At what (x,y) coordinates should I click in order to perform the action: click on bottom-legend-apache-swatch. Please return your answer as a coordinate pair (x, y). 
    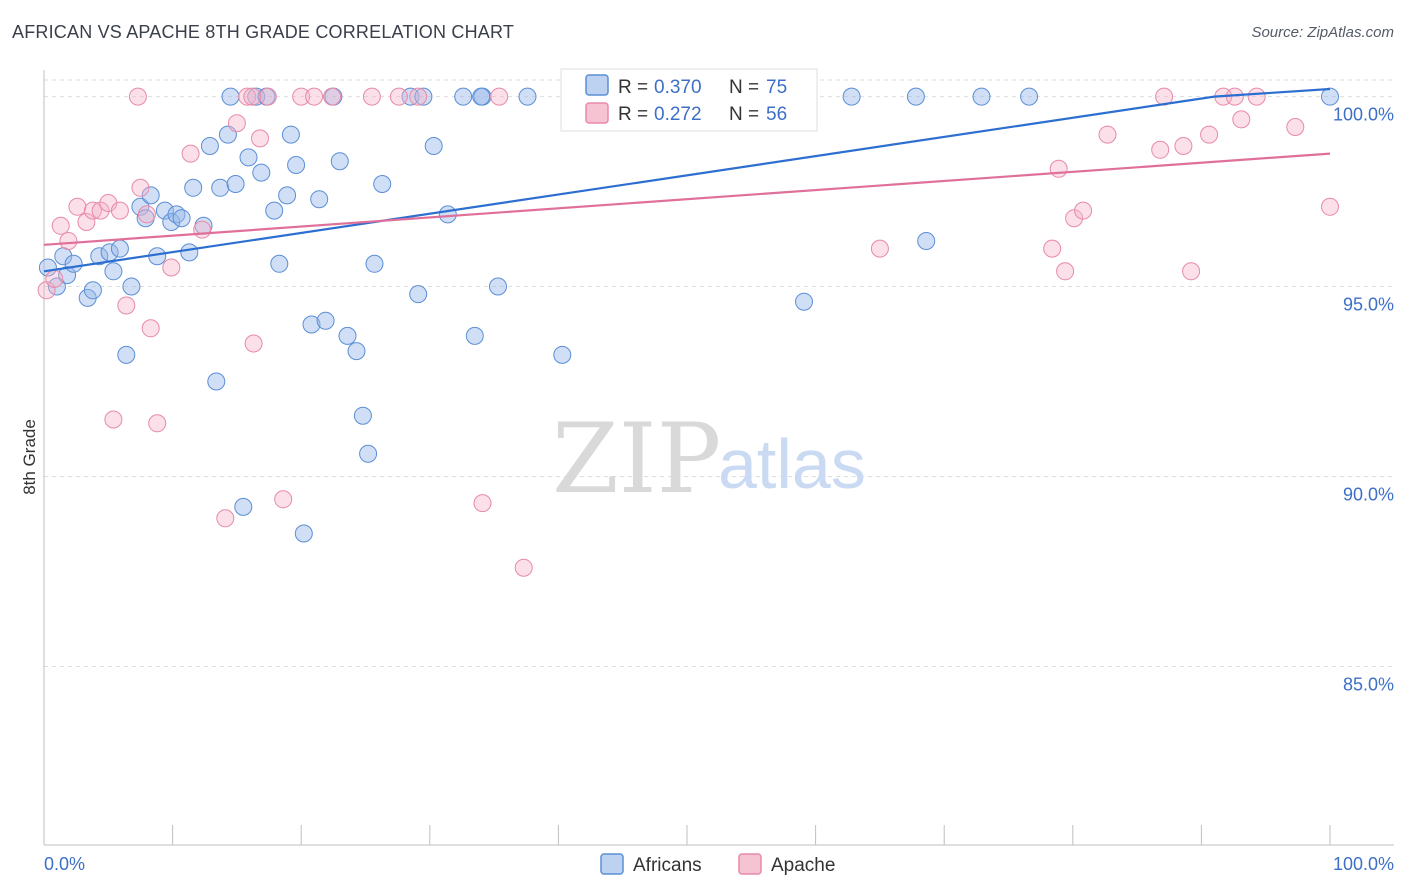
    Looking at the image, I should click on (750, 864).